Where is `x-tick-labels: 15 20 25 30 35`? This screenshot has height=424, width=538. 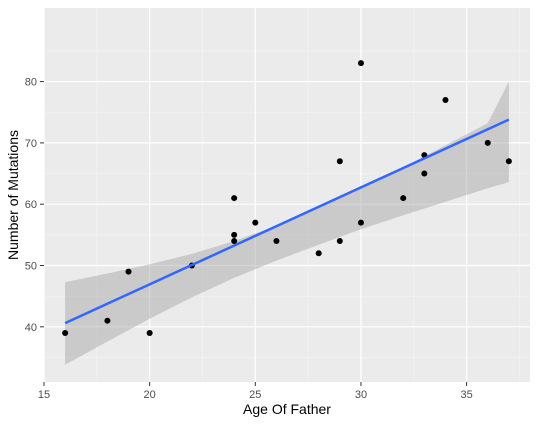
x-tick-labels: 15 20 25 30 35 is located at coordinates (255, 395).